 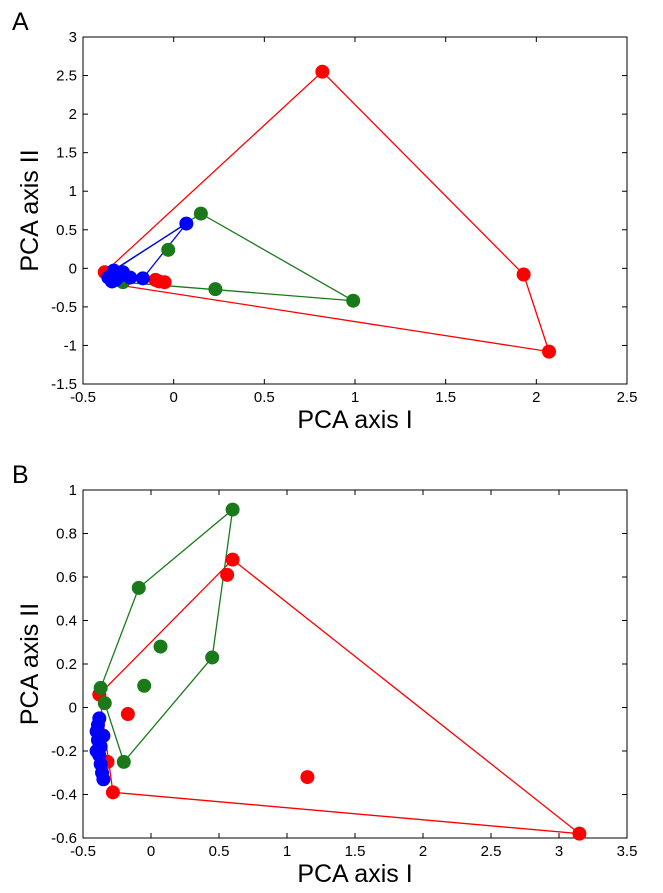 What do you see at coordinates (70, 345) in the screenshot?
I see `y-tick-label: -1` at bounding box center [70, 345].